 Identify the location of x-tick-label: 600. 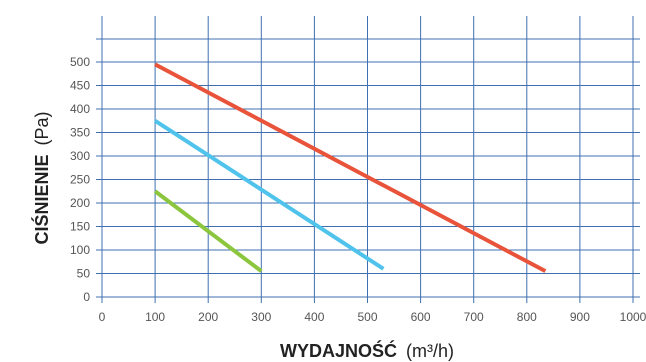
(421, 317).